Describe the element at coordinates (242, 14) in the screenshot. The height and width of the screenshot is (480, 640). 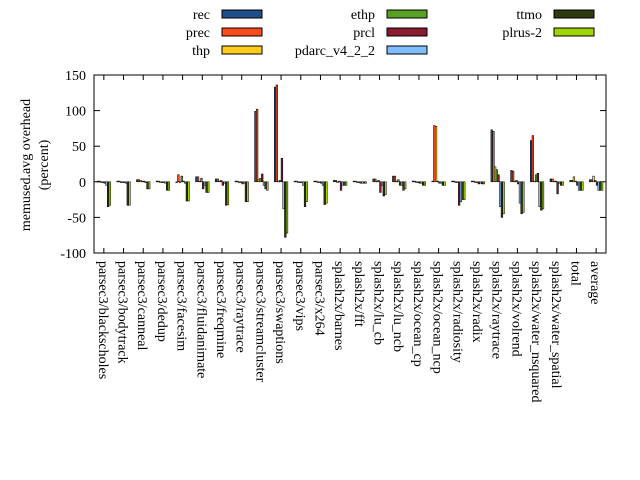
I see `legend-swatch-rec` at that location.